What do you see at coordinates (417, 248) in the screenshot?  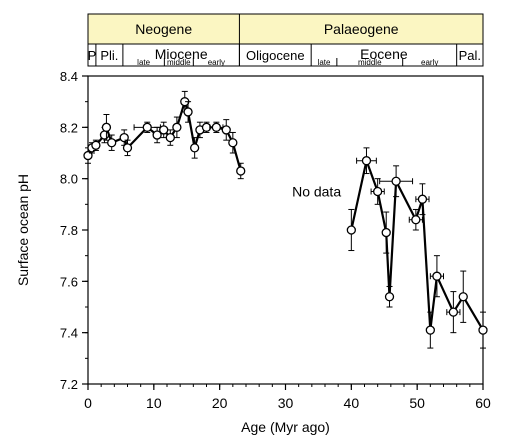 I see `series-palaeogene` at bounding box center [417, 248].